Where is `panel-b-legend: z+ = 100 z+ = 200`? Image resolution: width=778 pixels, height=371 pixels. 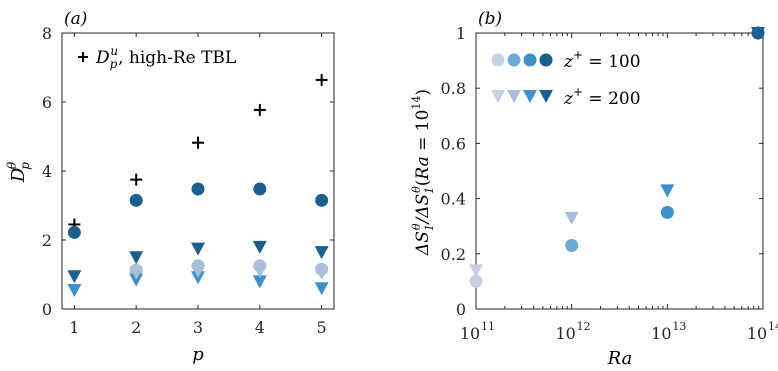
panel-b-legend: z+ = 100 z+ = 200 is located at coordinates (566, 78).